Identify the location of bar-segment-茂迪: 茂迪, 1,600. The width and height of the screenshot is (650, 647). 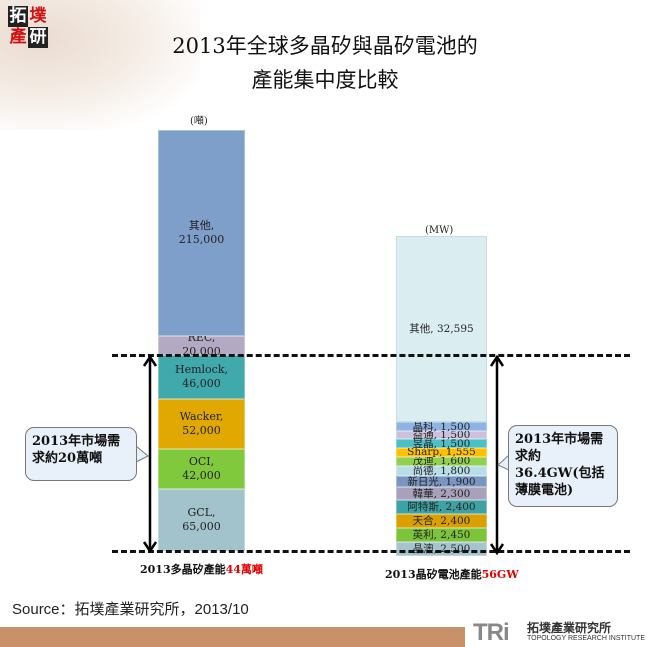
(441, 461).